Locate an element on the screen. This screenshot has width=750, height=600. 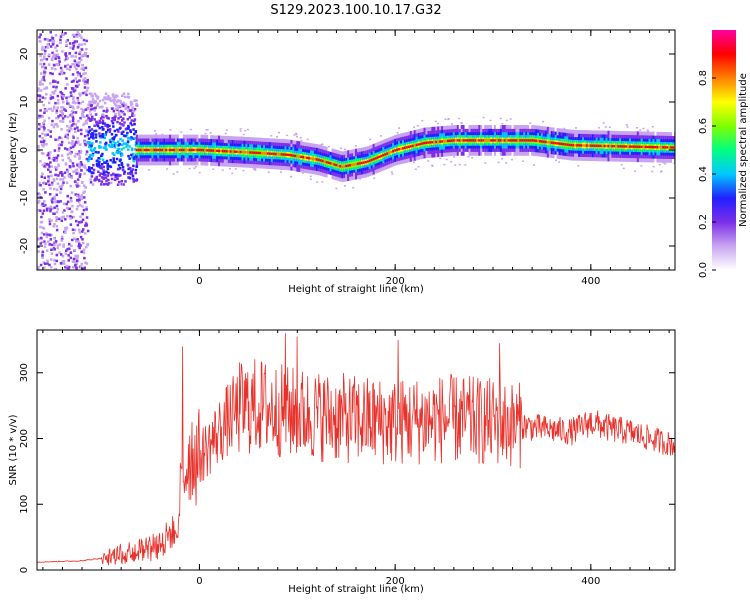
spectrogram-xtick-label: 0 is located at coordinates (199, 281).